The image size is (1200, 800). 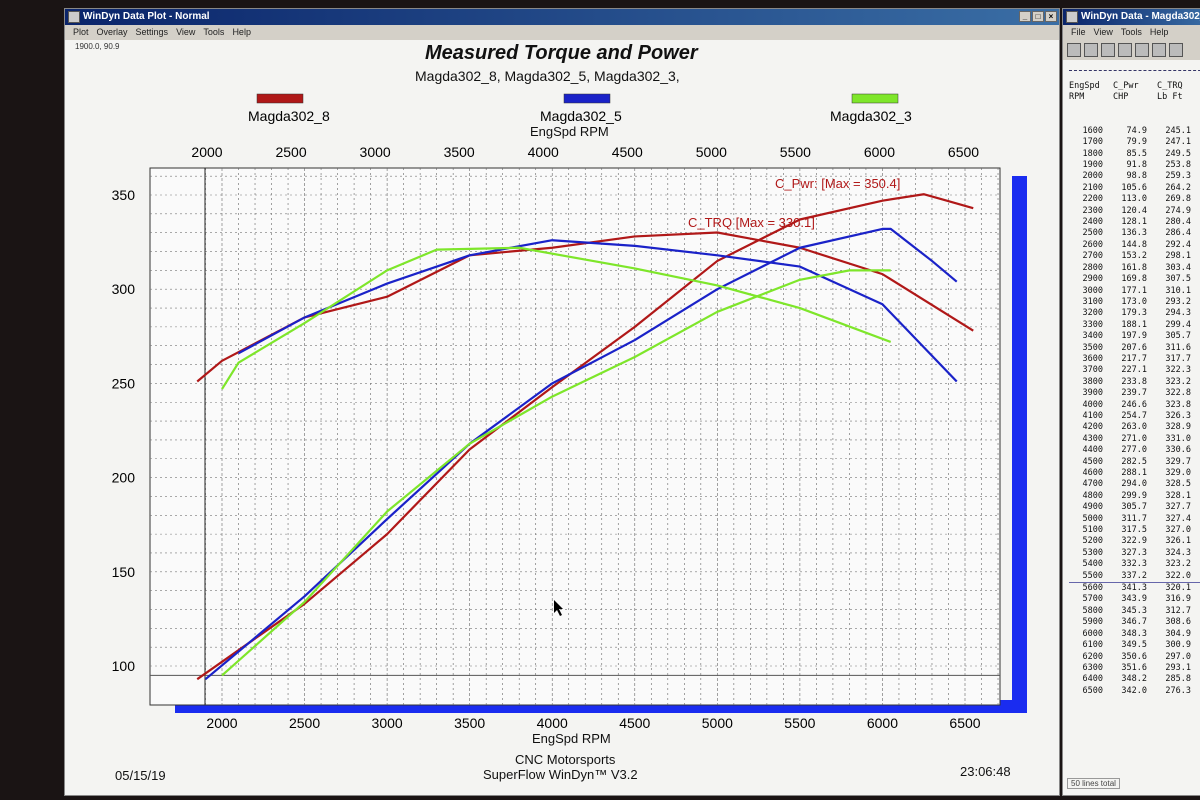 I want to click on table-cell: 299.9, so click(x=1134, y=495).